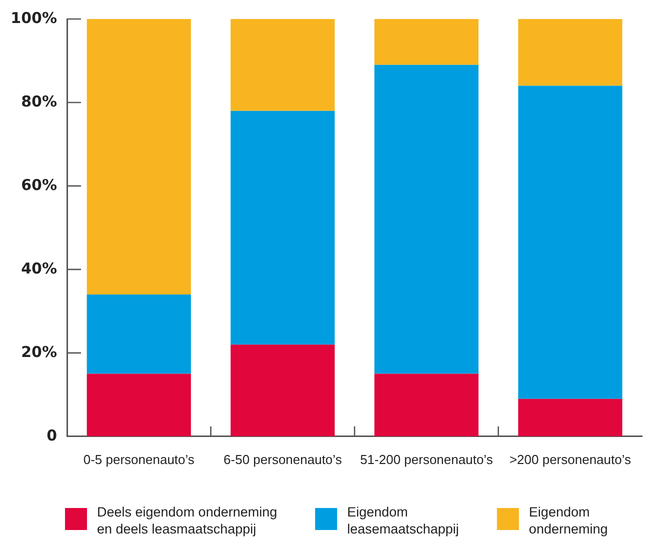  I want to click on y-tick-label: 0, so click(51, 435).